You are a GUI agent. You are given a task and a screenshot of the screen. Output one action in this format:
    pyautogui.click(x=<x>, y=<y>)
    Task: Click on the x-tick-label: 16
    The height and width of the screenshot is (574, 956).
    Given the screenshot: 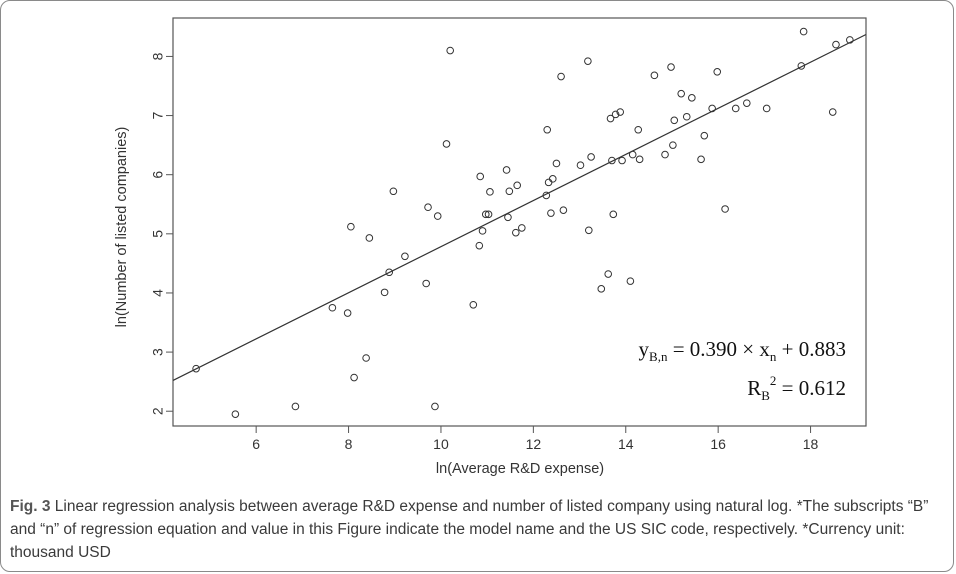 What is the action you would take?
    pyautogui.click(x=718, y=444)
    